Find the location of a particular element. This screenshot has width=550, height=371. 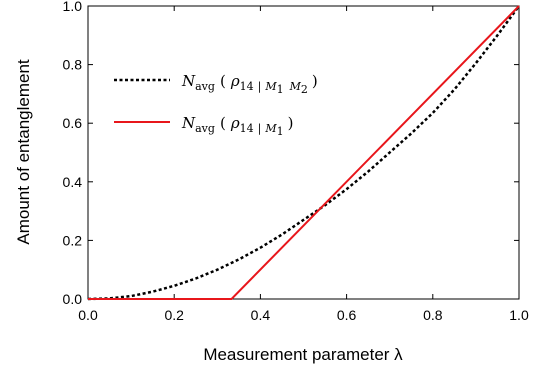

x-tick-label: 0.4 is located at coordinates (261, 315).